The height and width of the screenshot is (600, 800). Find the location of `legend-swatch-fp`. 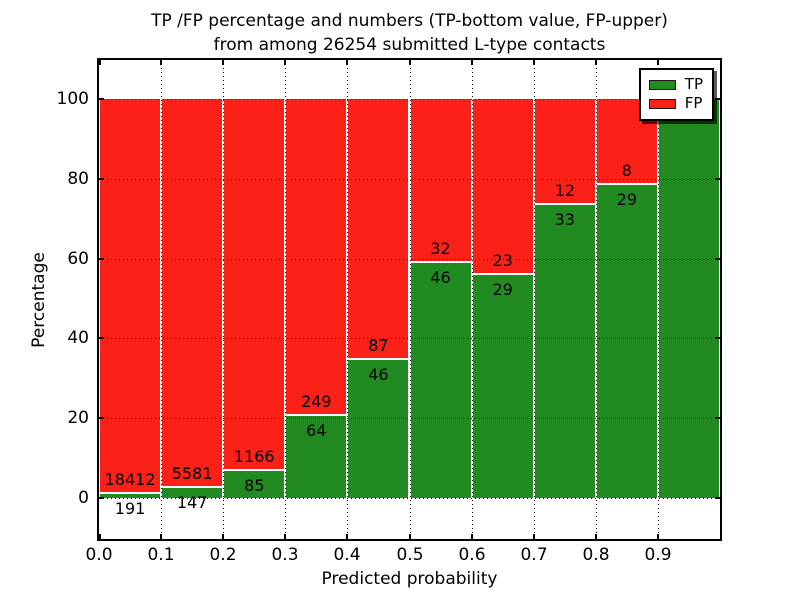

legend-swatch-fp is located at coordinates (662, 103).